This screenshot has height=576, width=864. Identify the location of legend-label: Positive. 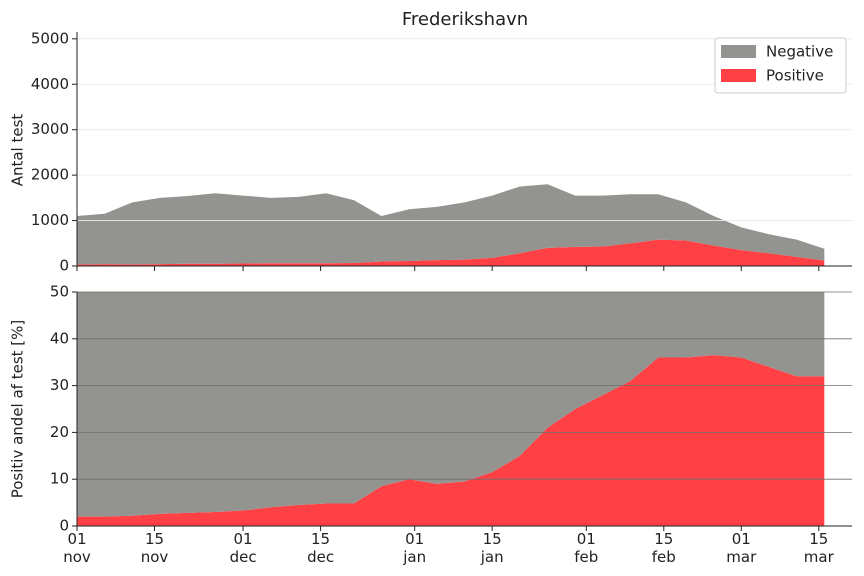
(795, 76).